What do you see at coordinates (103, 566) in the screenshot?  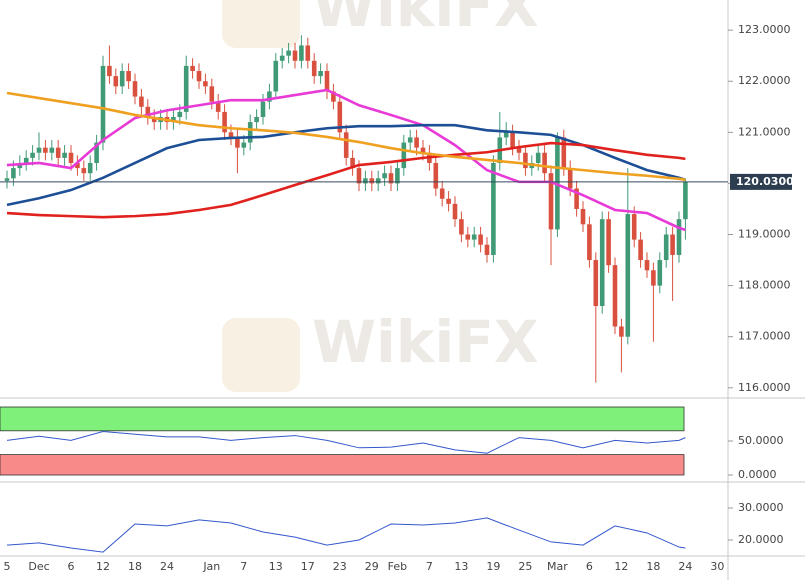 I see `x-tick-label: 12` at bounding box center [103, 566].